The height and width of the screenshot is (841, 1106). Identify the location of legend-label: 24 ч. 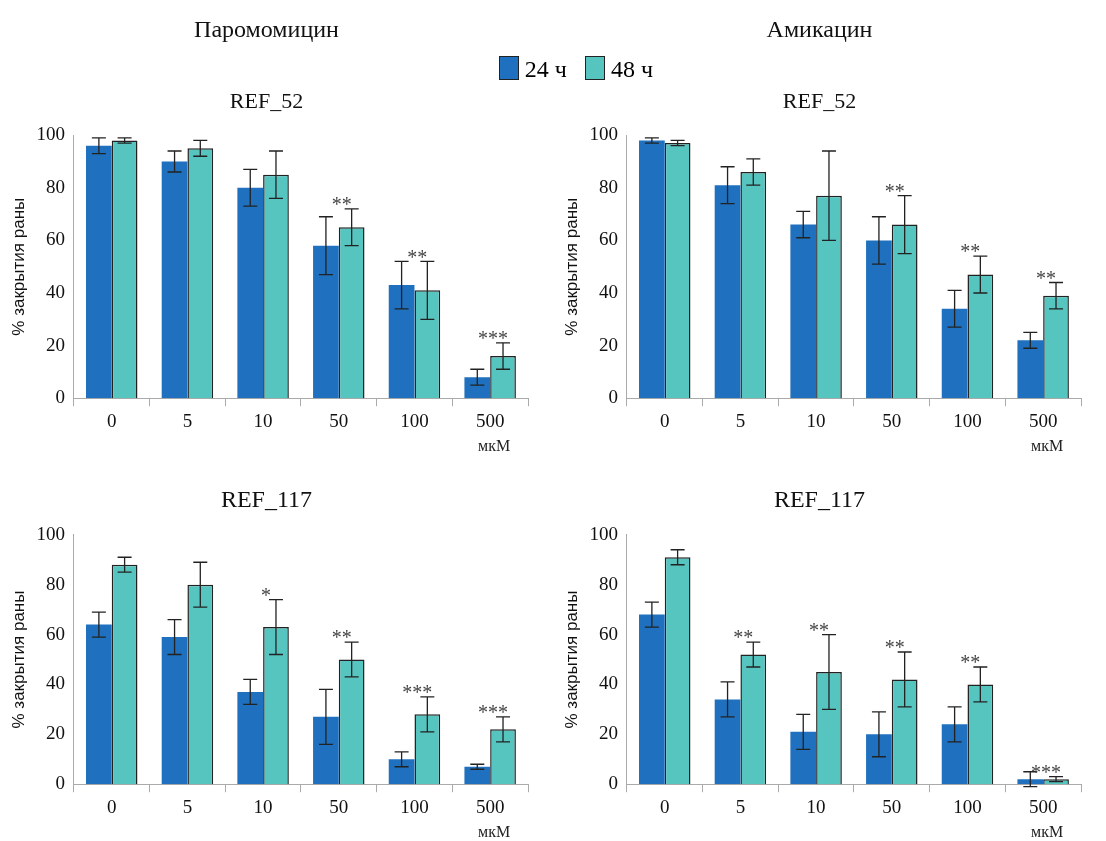
(545, 69).